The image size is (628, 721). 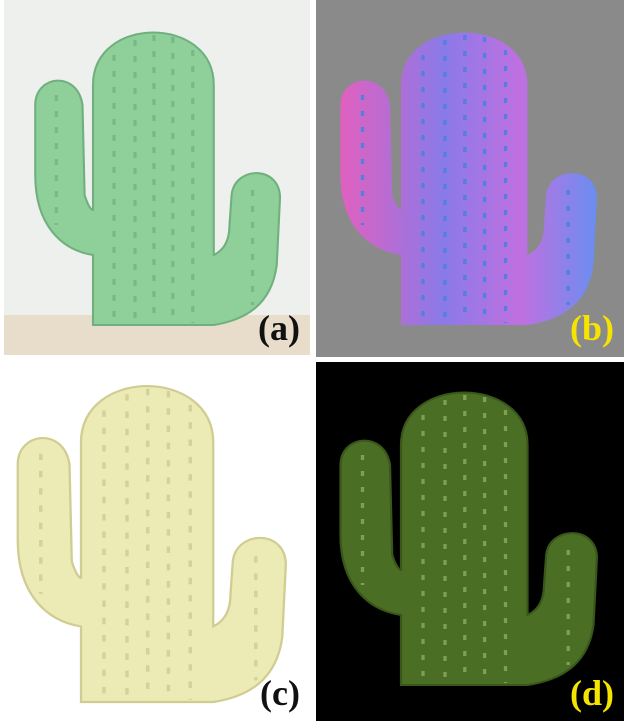 I want to click on panel-label: (a), so click(x=279, y=328).